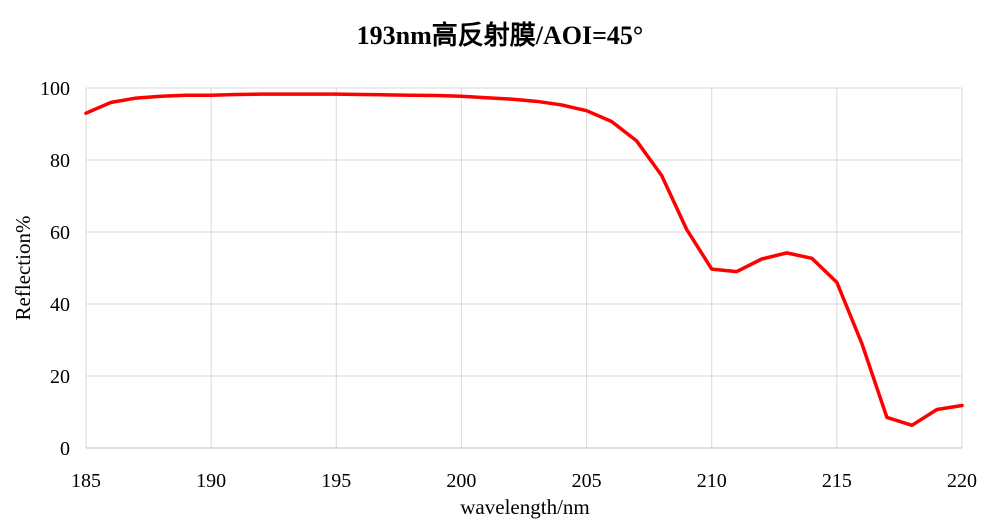  Describe the element at coordinates (65, 449) in the screenshot. I see `y-tick-label: 0` at that location.